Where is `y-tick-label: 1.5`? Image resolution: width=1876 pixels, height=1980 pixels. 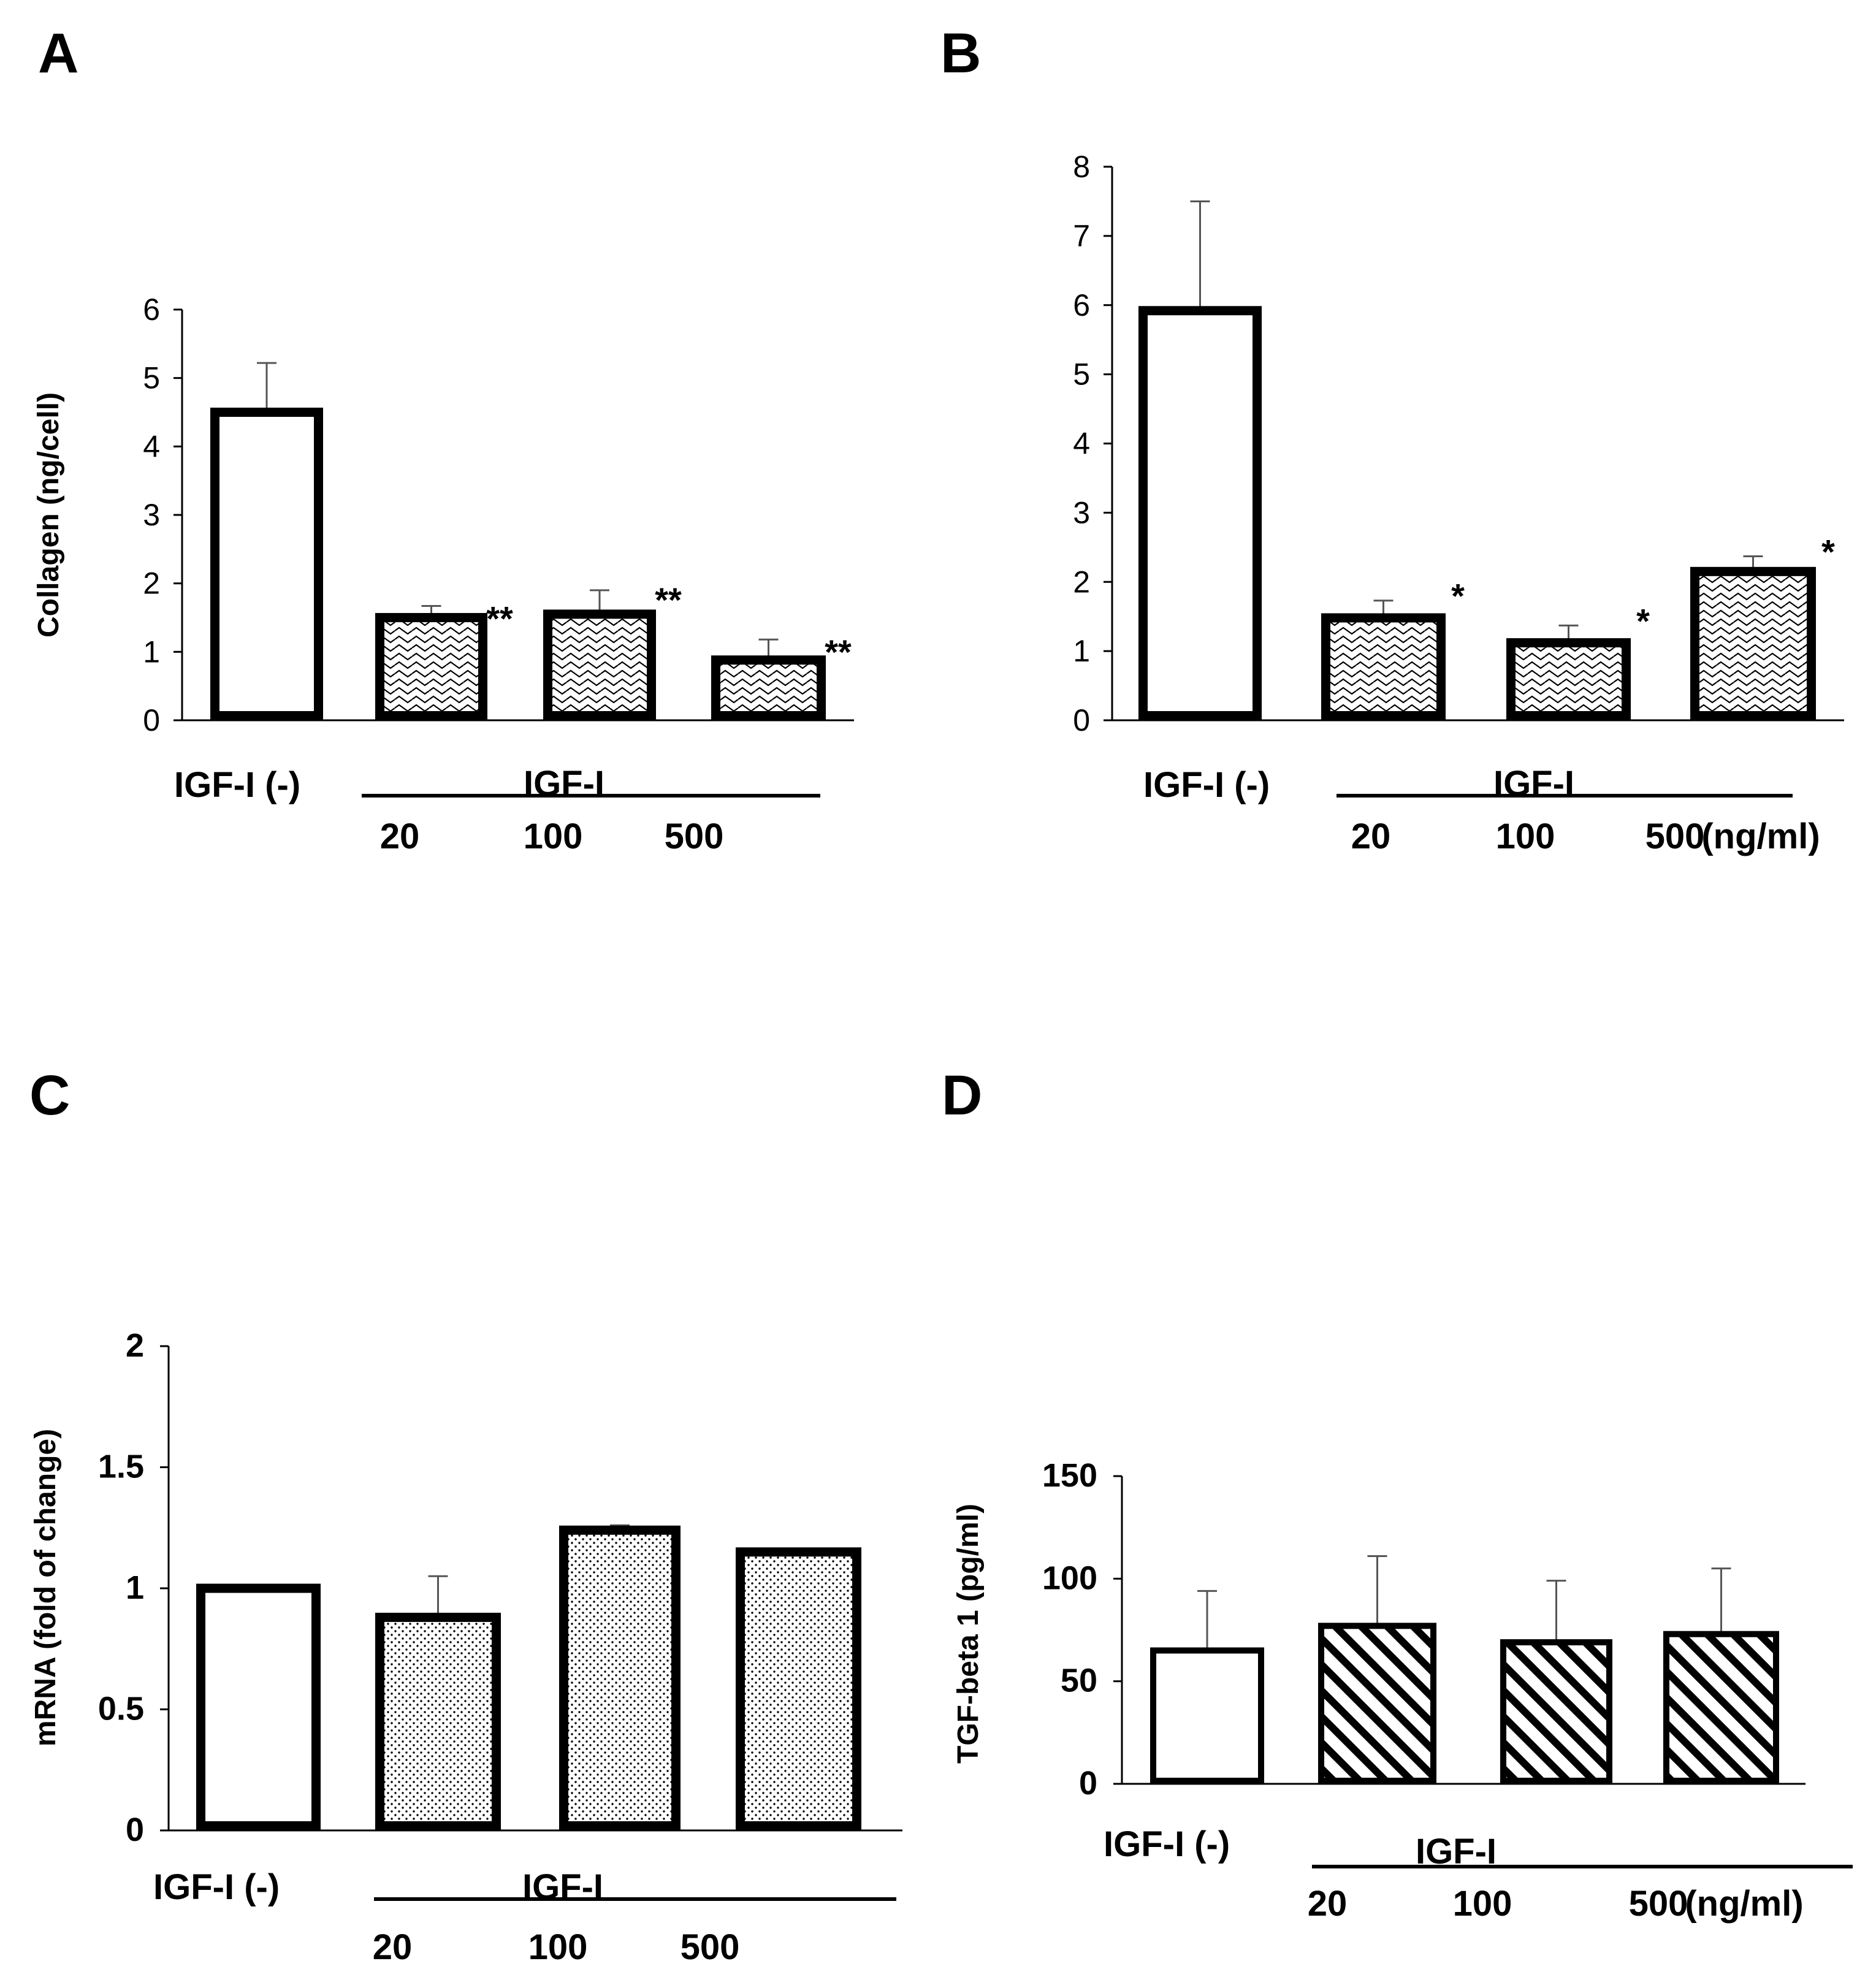
y-tick-label: 1.5 is located at coordinates (121, 1467).